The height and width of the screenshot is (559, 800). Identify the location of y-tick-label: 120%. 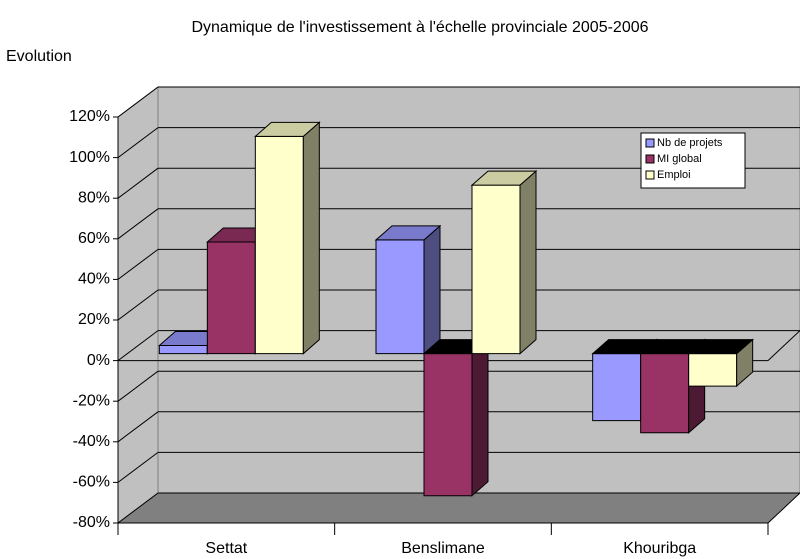
(89, 116).